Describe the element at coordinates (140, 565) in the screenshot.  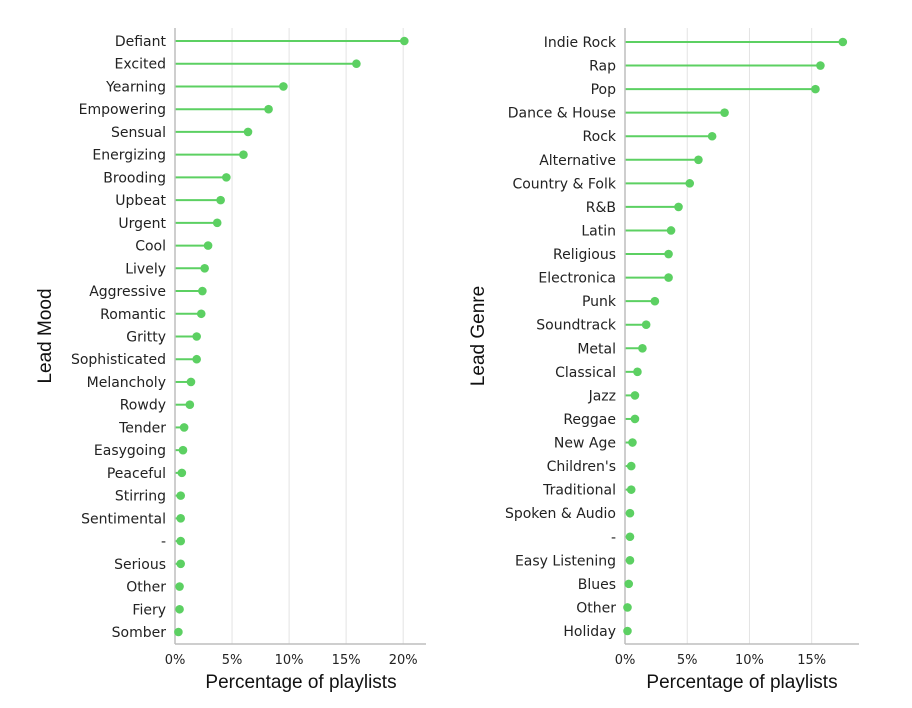
I see `mood-category-label: Serious` at that location.